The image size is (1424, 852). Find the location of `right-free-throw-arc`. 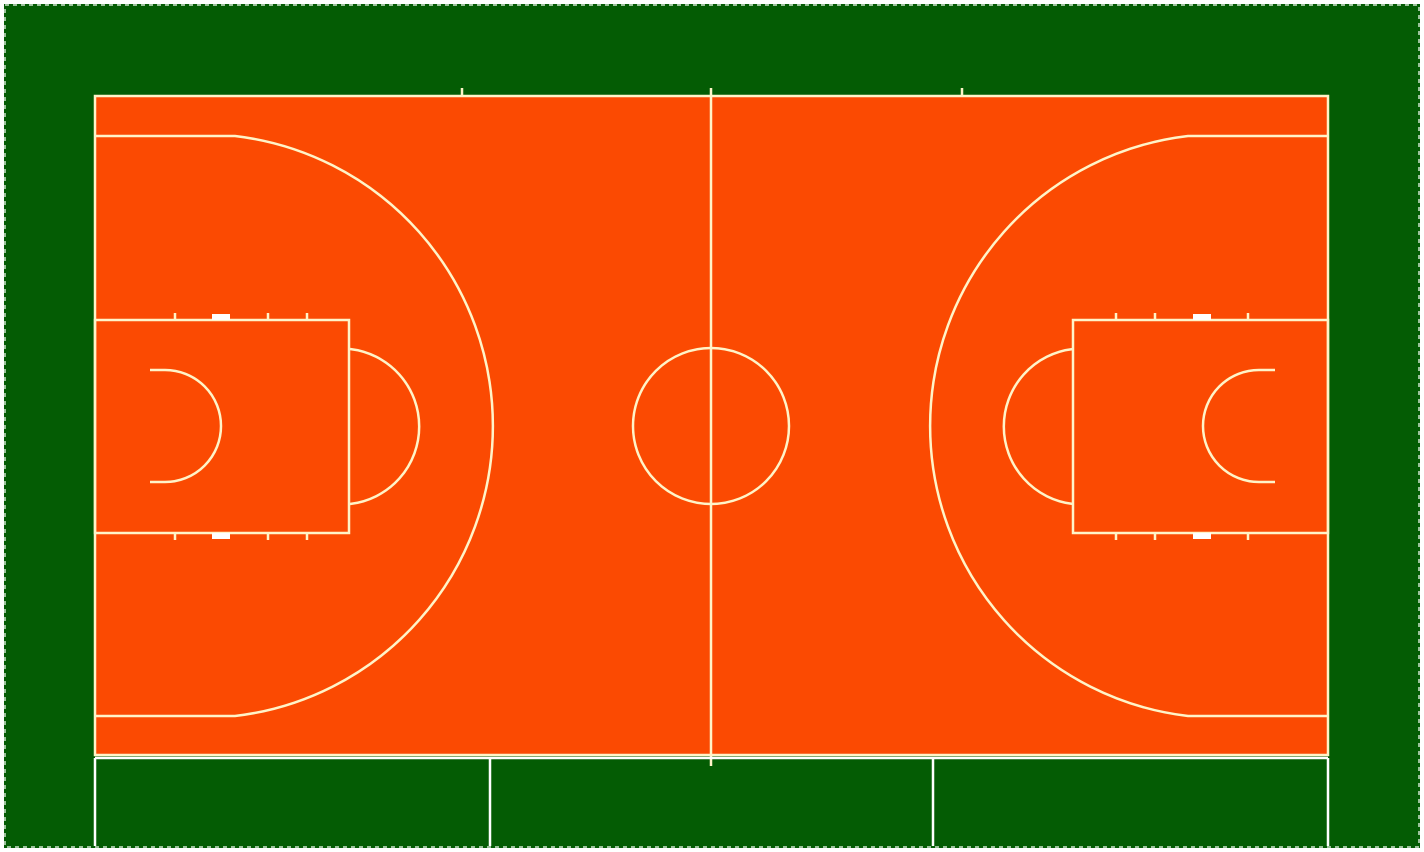

right-free-throw-arc is located at coordinates (1038, 426).